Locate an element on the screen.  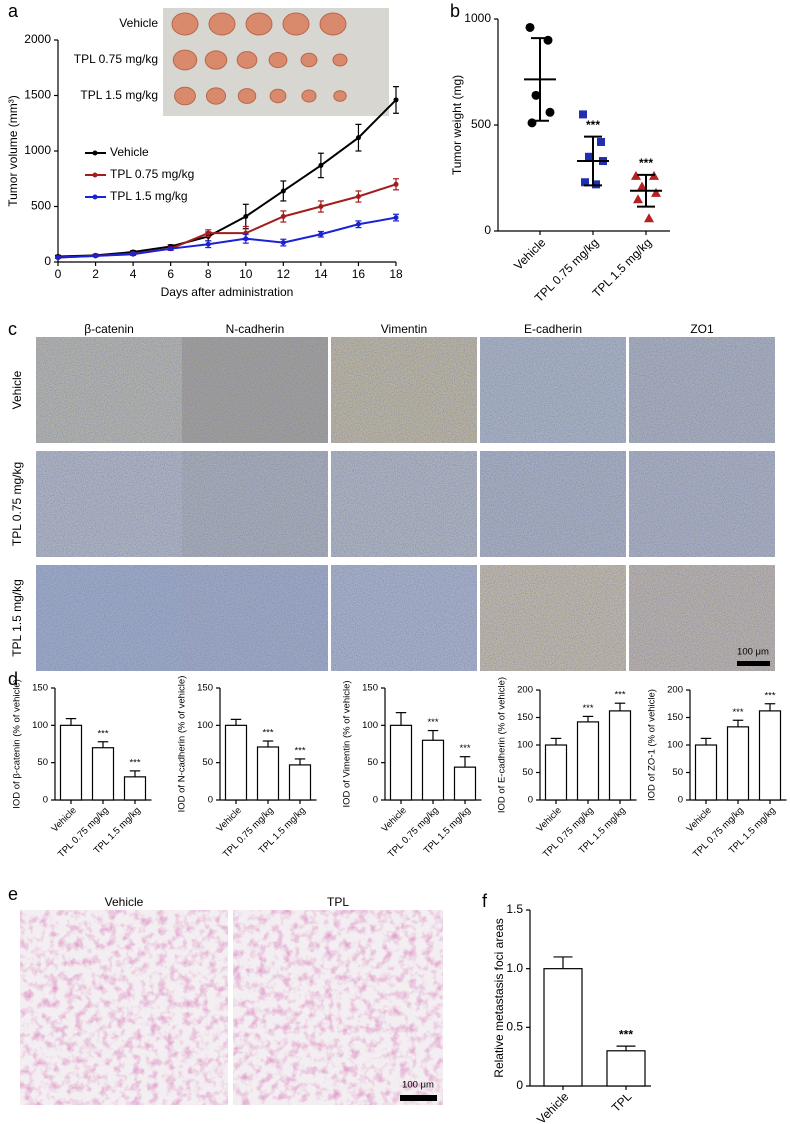
y-axis-label: IOD of ZO-1 (% of vehicle) is located at coordinates (652, 745).